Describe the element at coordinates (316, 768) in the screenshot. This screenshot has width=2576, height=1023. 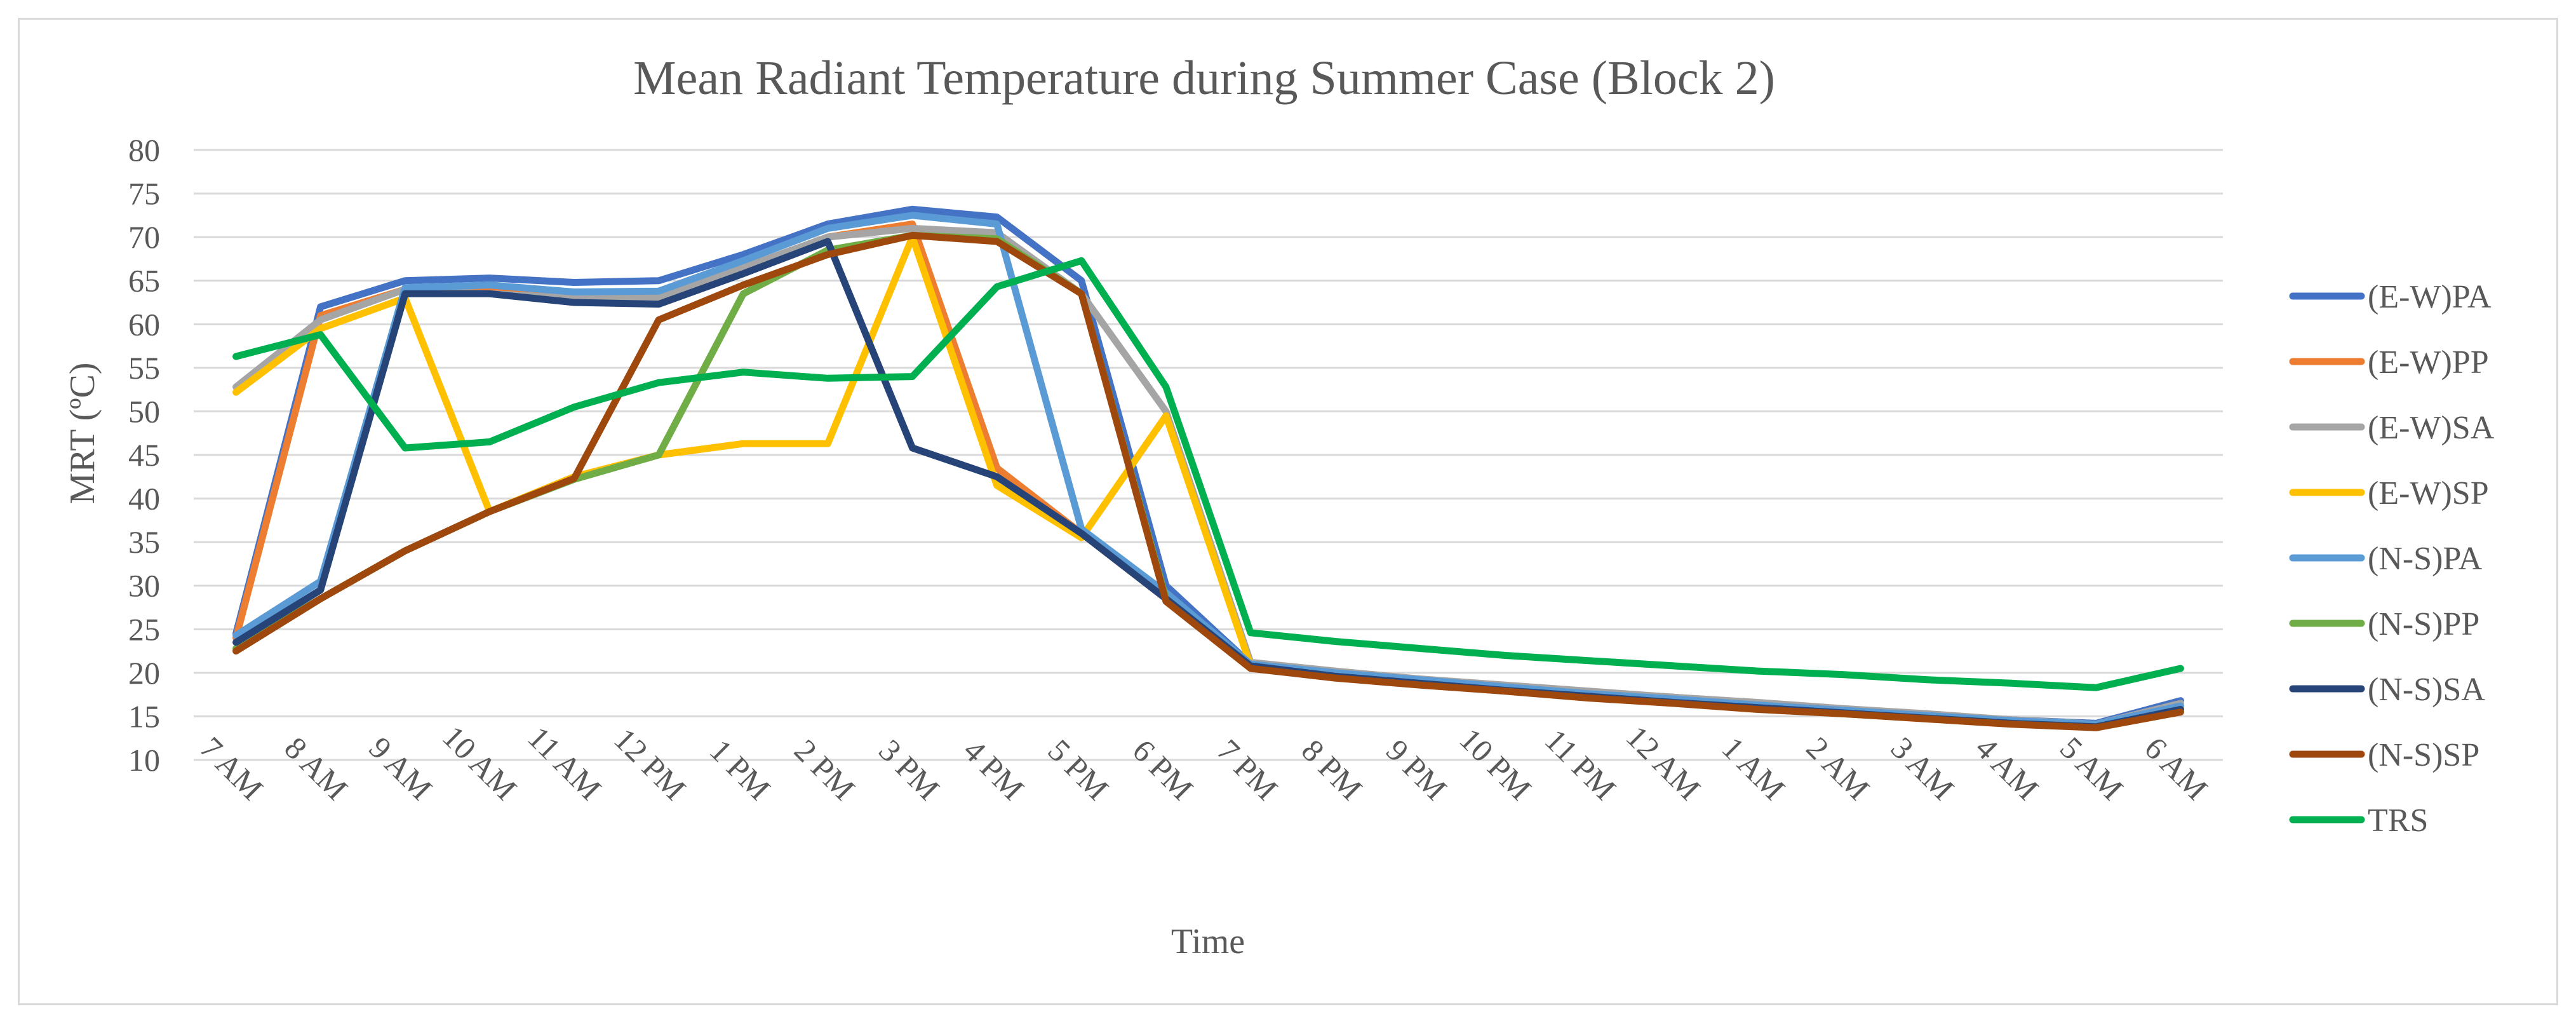
I see `x-tick-label: 8 AM` at that location.